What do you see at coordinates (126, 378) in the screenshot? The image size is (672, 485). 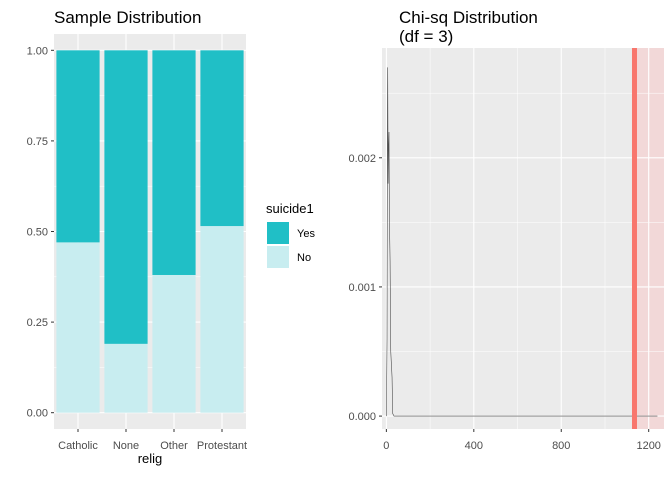 I see `bar-no-none` at bounding box center [126, 378].